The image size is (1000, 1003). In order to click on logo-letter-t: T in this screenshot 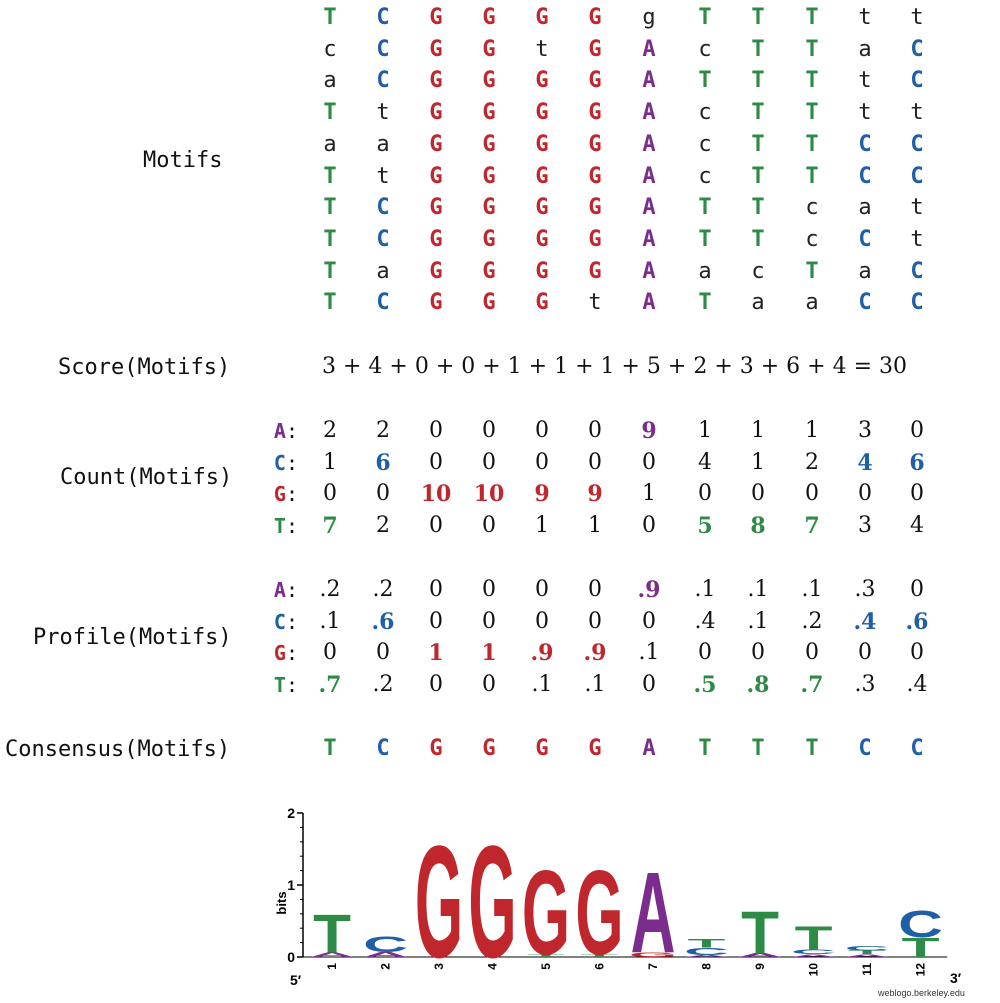, I will do `click(760, 932)`.